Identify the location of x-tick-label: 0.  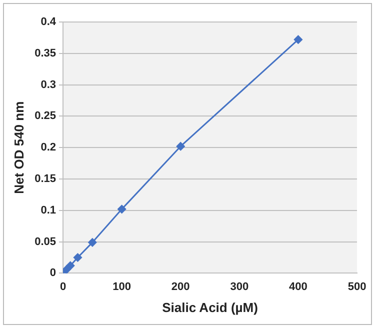
(63, 286).